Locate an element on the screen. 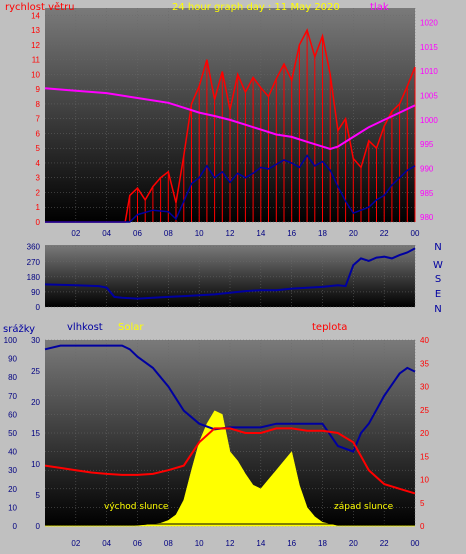 This screenshot has height=554, width=466. temp-tick-label: 40 is located at coordinates (424, 340).